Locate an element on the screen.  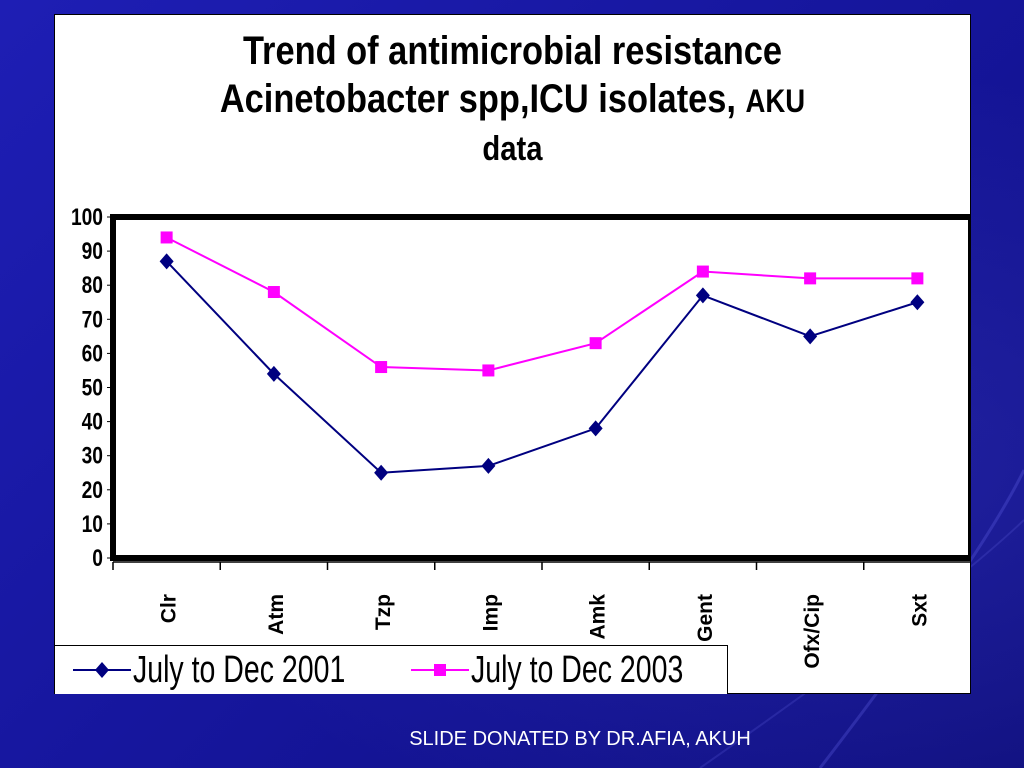
y-tick-label: 30 is located at coordinates (92, 456).